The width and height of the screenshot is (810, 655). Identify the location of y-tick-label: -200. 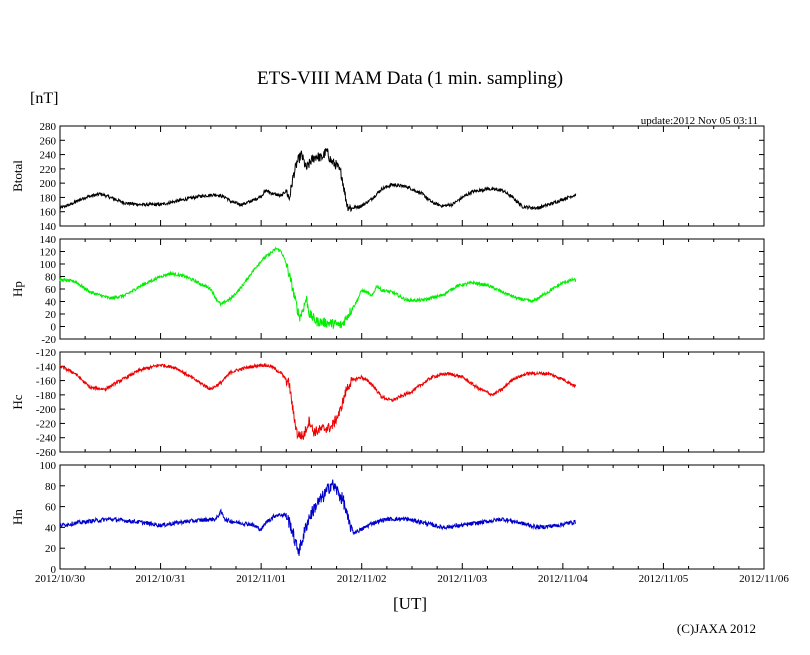
(46, 410).